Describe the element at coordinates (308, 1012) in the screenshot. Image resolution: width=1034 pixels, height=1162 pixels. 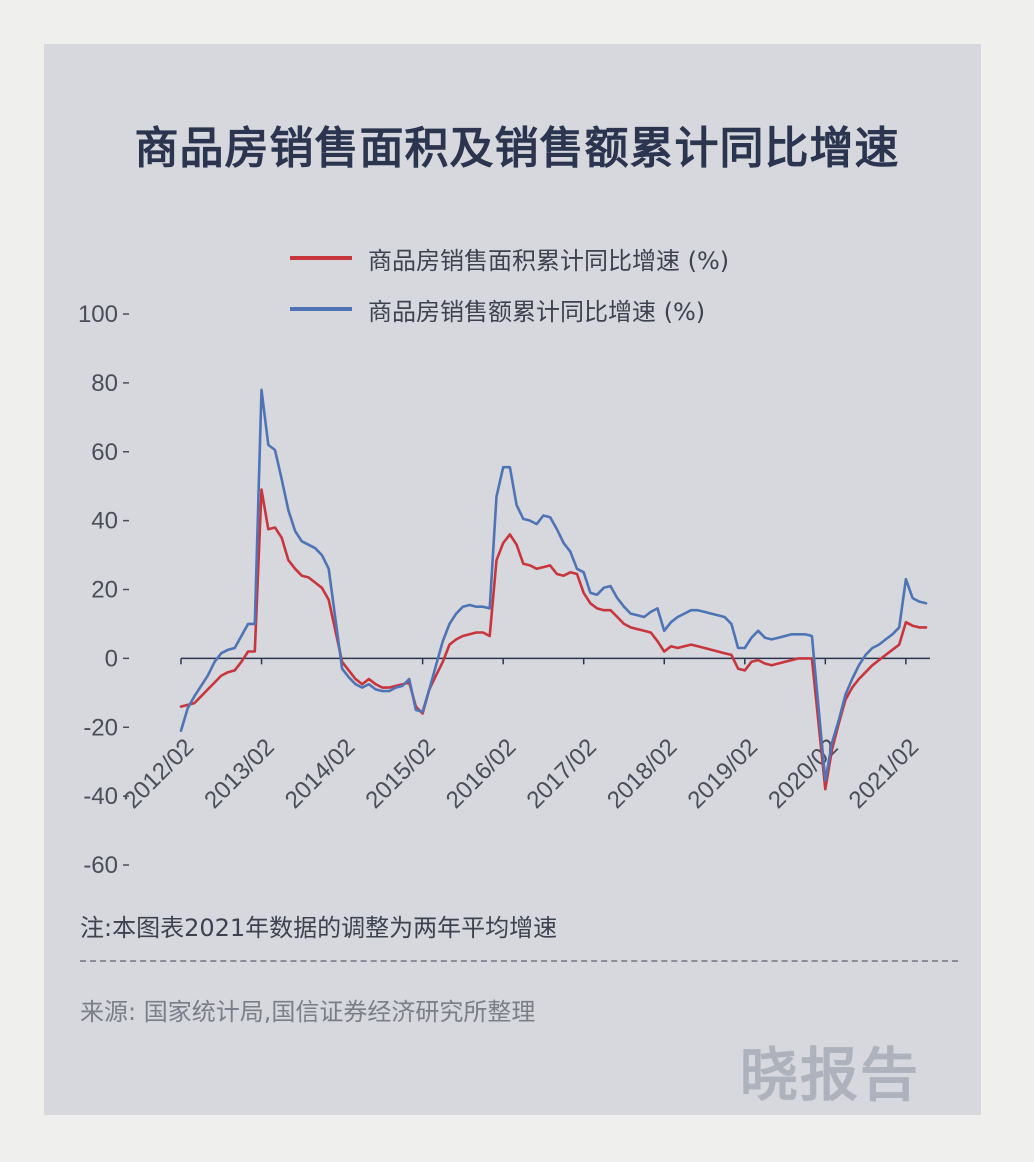
I see `source-text: 来源: 国家统计局,国信证券经济研究所整理` at that location.